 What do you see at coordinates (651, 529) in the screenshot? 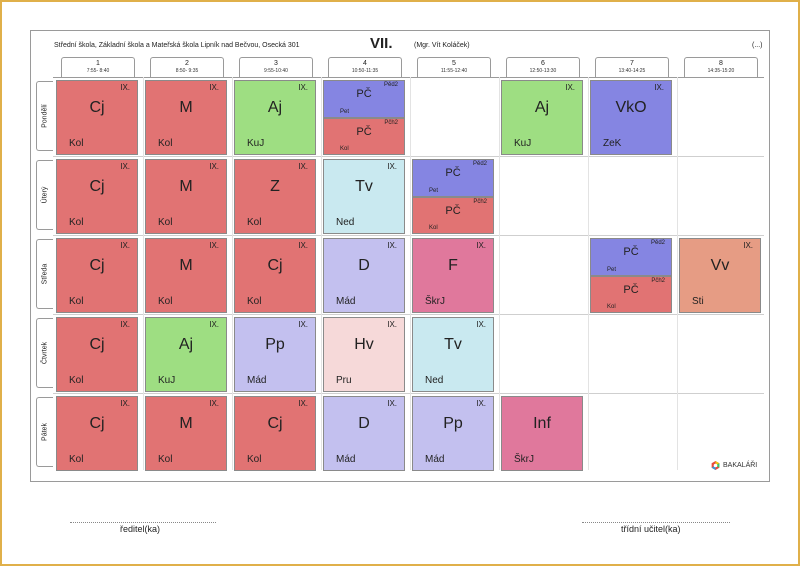
I see `signature-label-right: třídní učitel(ka)` at bounding box center [651, 529].